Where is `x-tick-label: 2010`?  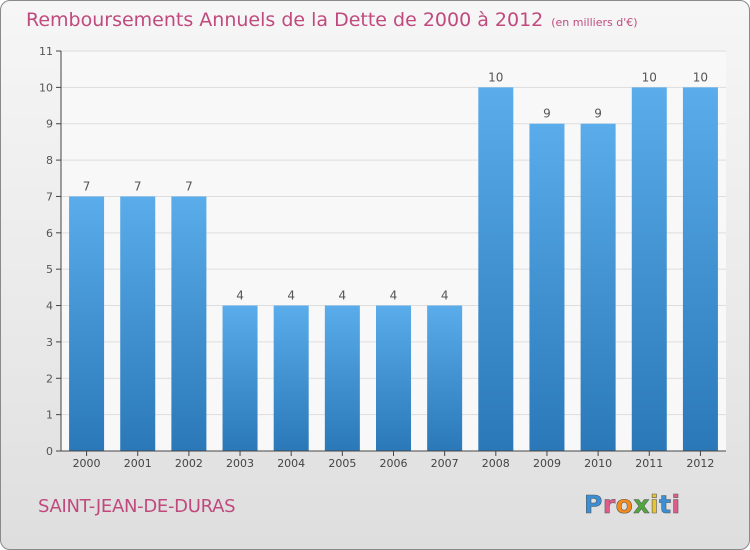
x-tick-label: 2010 is located at coordinates (598, 463).